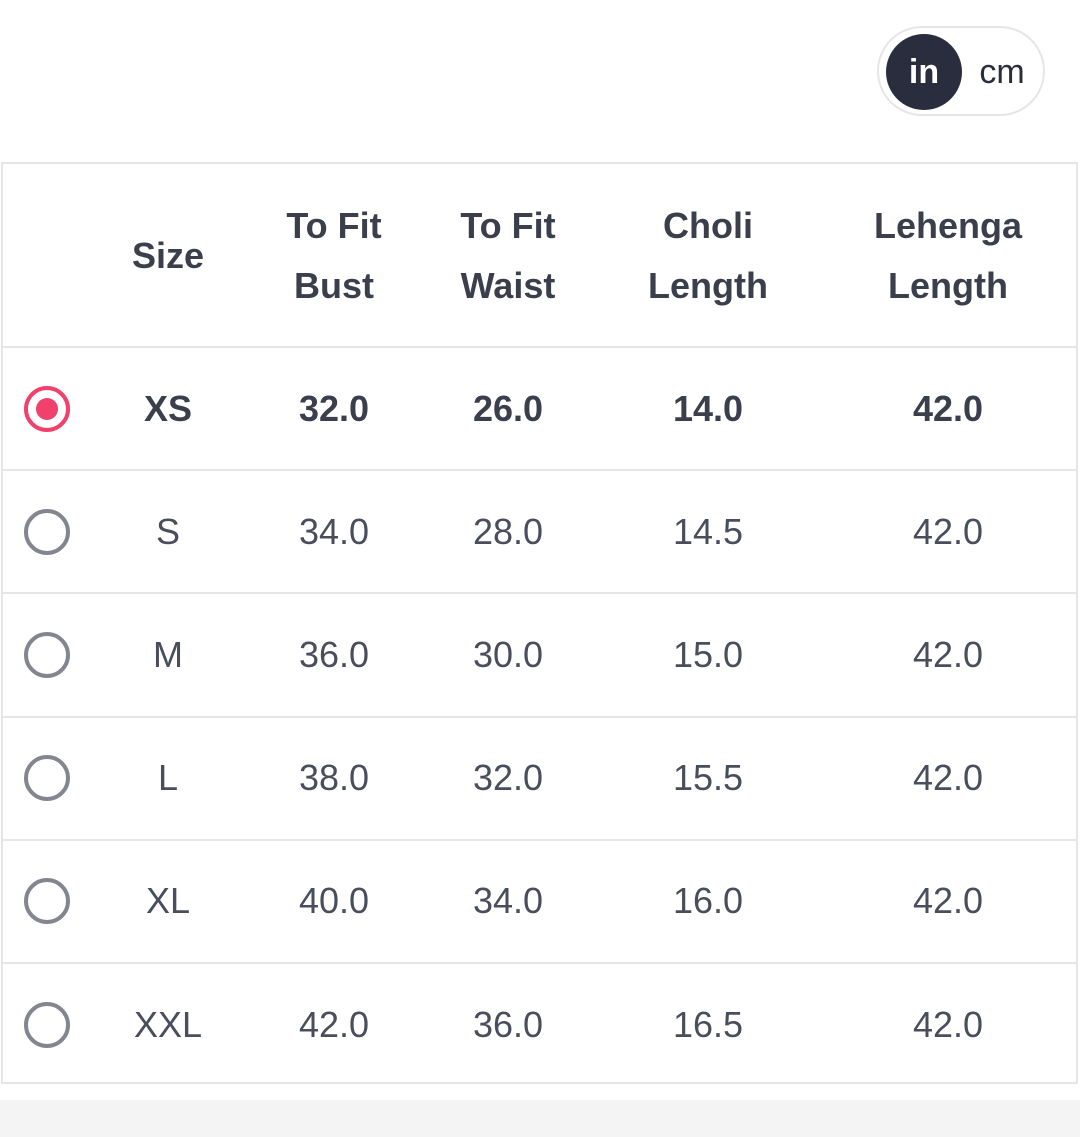 This screenshot has height=1137, width=1080. Describe the element at coordinates (708, 408) in the screenshot. I see `table-cell: 14.0` at that location.